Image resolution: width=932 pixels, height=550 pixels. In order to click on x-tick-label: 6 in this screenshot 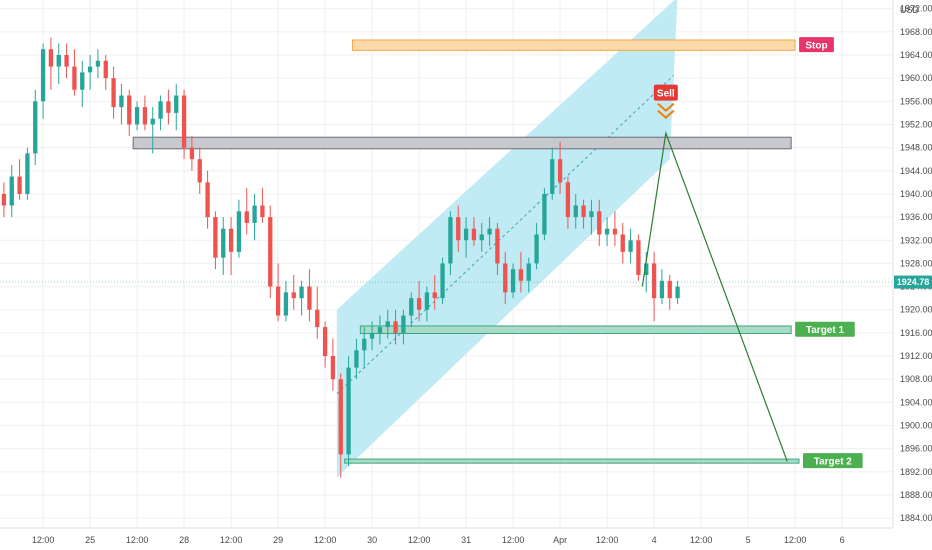, I will do `click(842, 540)`.